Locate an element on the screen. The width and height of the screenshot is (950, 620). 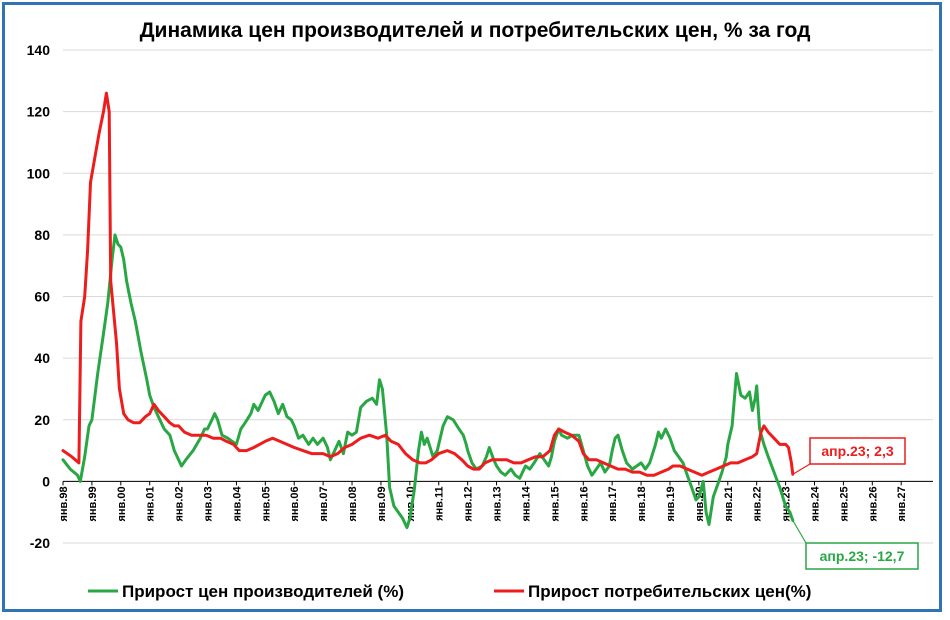
y-tick-label: 40 is located at coordinates (42, 358).